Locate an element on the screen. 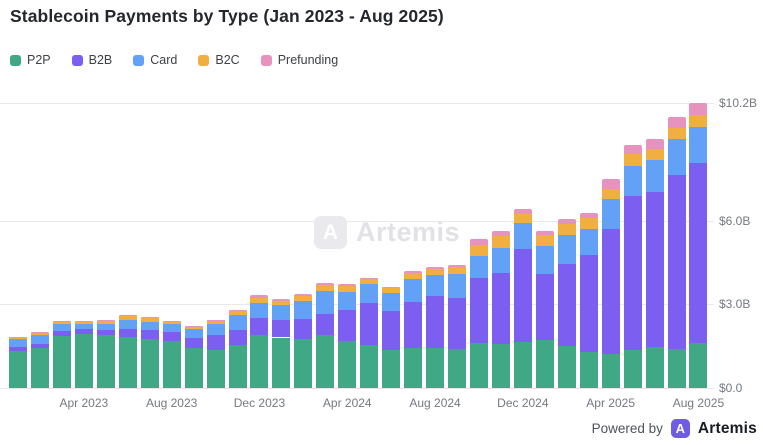 Image resolution: width=763 pixels, height=445 pixels. artemis-brand-label: Artemis is located at coordinates (727, 428).